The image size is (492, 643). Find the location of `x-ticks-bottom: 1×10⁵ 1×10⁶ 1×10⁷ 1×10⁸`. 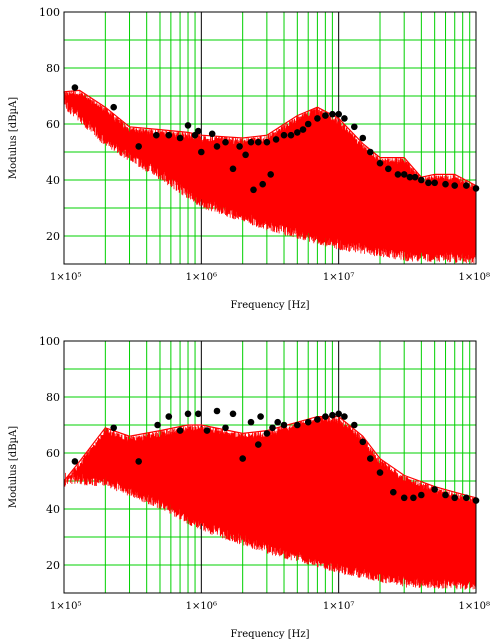

x-ticks-bottom: 1×10⁵ 1×10⁶ 1×10⁷ 1×10⁸ is located at coordinates (270, 606).